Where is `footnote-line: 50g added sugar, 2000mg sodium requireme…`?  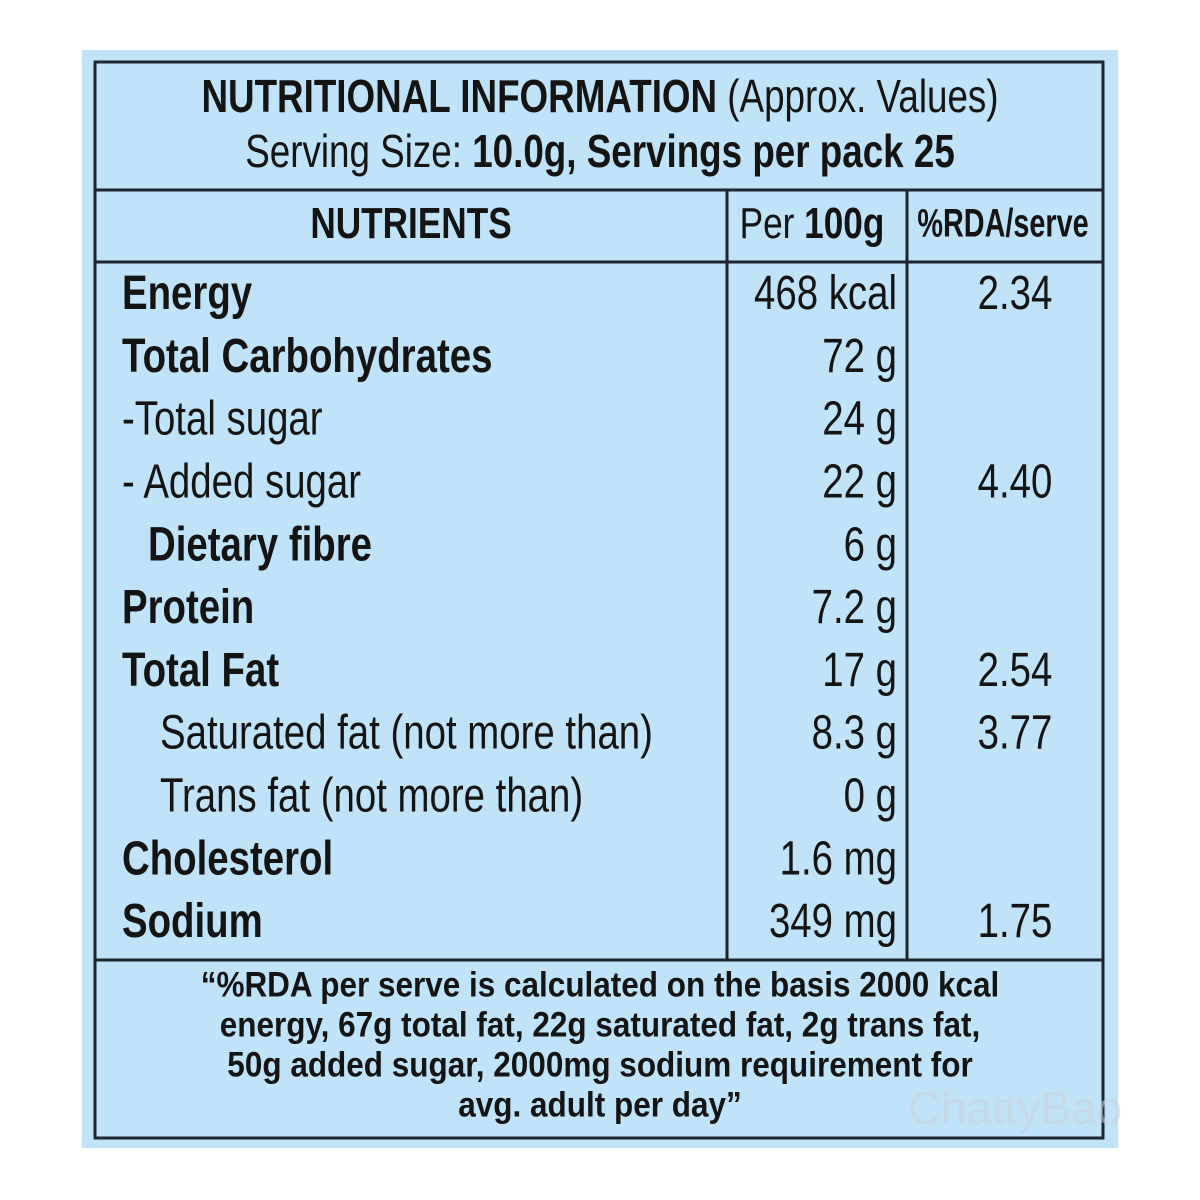
footnote-line: 50g added sugar, 2000mg sodium requireme… is located at coordinates (599, 1065).